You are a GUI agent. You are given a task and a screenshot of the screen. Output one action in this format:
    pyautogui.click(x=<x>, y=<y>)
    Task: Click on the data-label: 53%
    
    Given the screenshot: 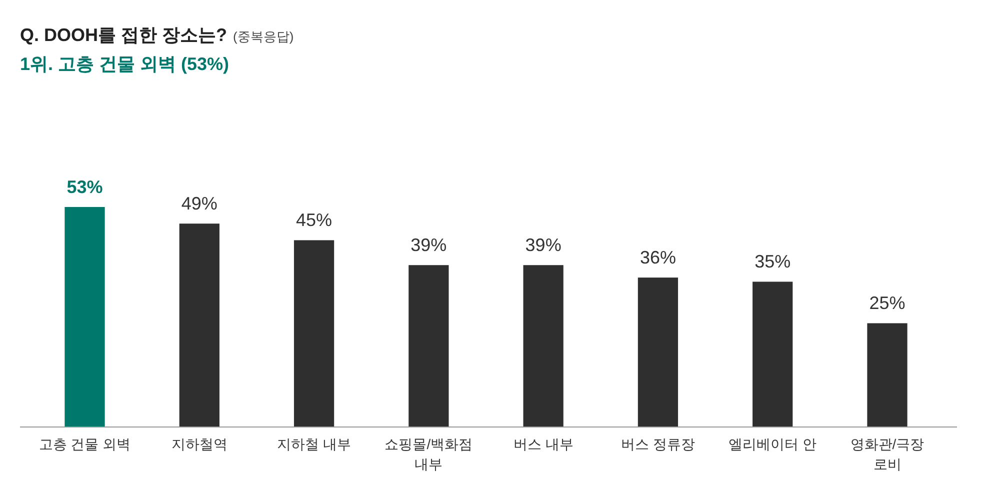 What is the action you would take?
    pyautogui.click(x=84, y=187)
    